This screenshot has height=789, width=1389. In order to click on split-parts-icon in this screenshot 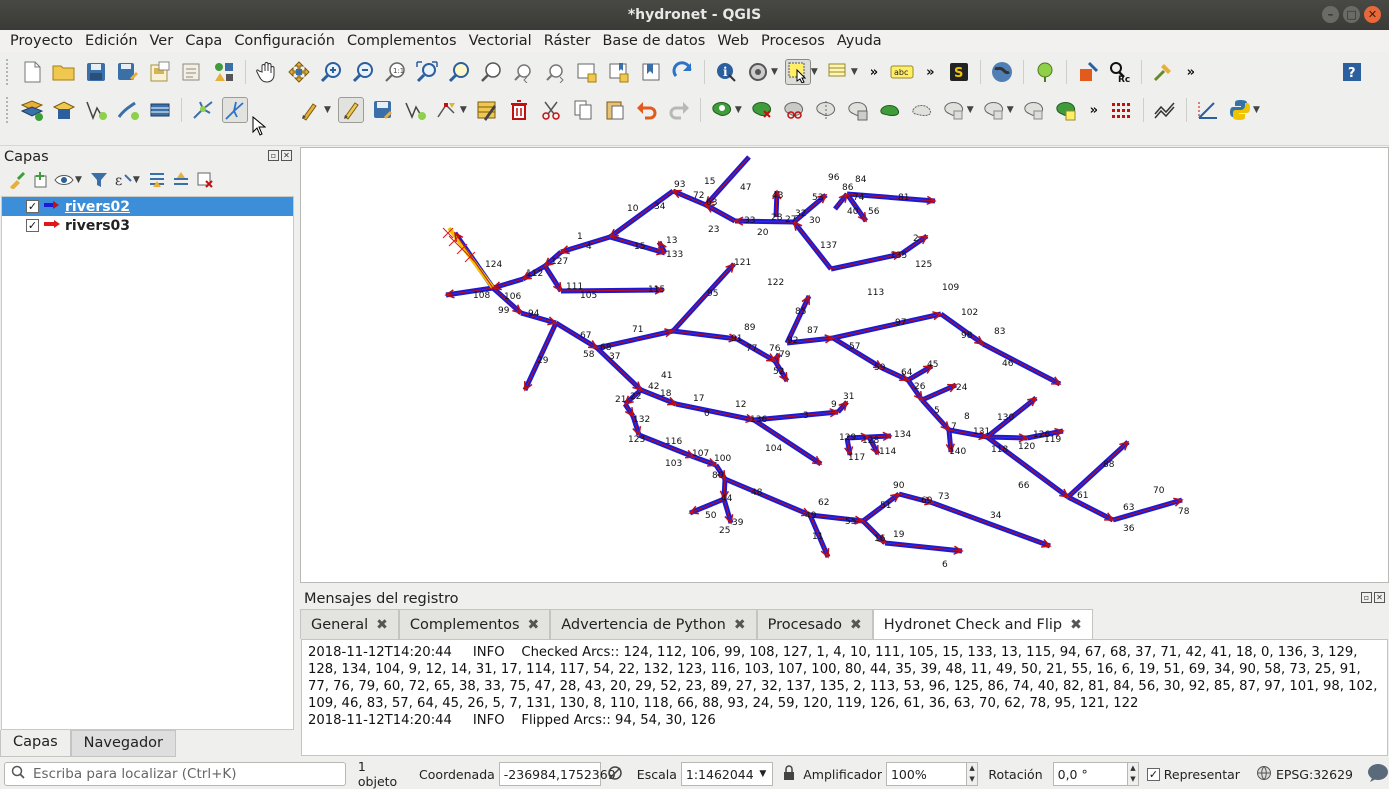, I will do `click(826, 110)`.